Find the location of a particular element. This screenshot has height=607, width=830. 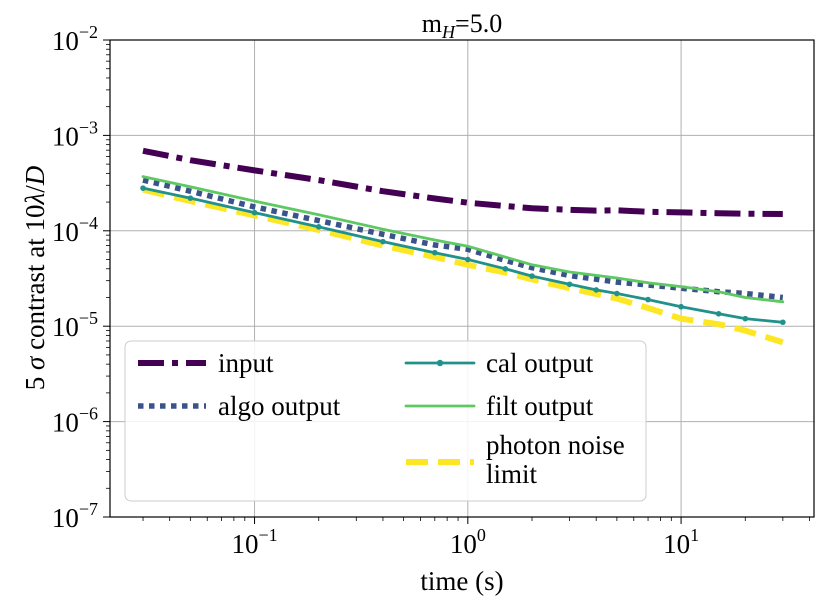

chart-title: mH=5.0 is located at coordinates (462, 25).